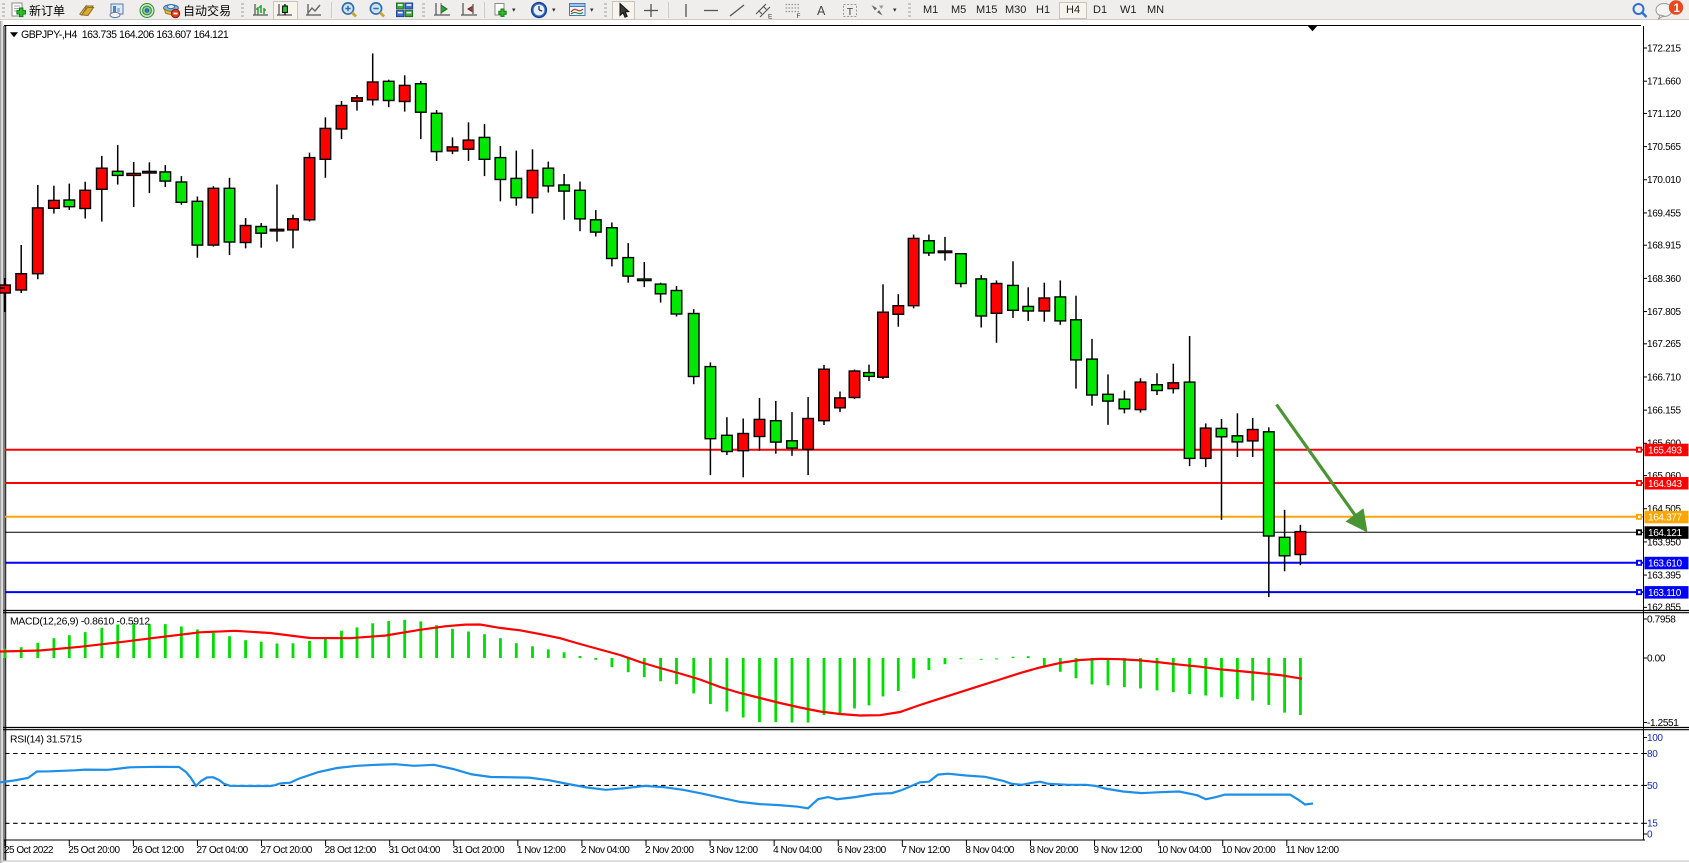 The height and width of the screenshot is (863, 1689). I want to click on svg-text: 4 Nov 04:00, so click(797, 850).